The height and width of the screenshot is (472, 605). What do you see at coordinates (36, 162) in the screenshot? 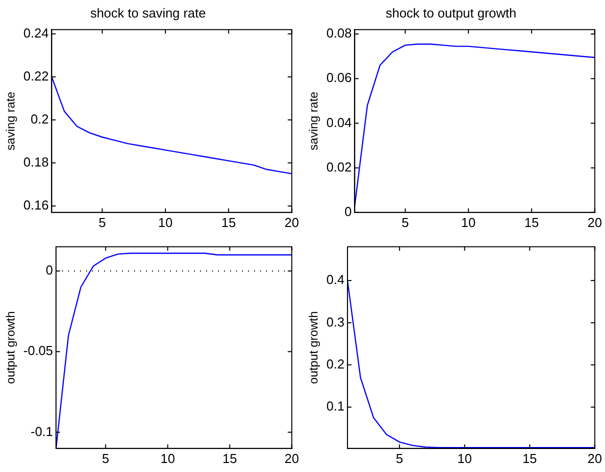
I see `y-tick-label: 0.18` at bounding box center [36, 162].